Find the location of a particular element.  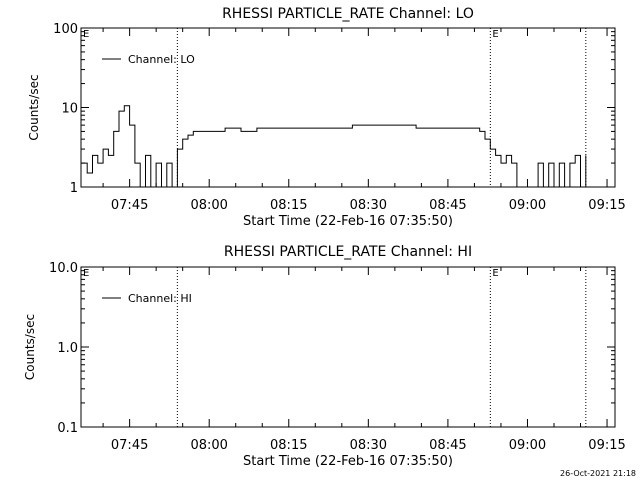

y-tick-label: 10.0 is located at coordinates (63, 268).